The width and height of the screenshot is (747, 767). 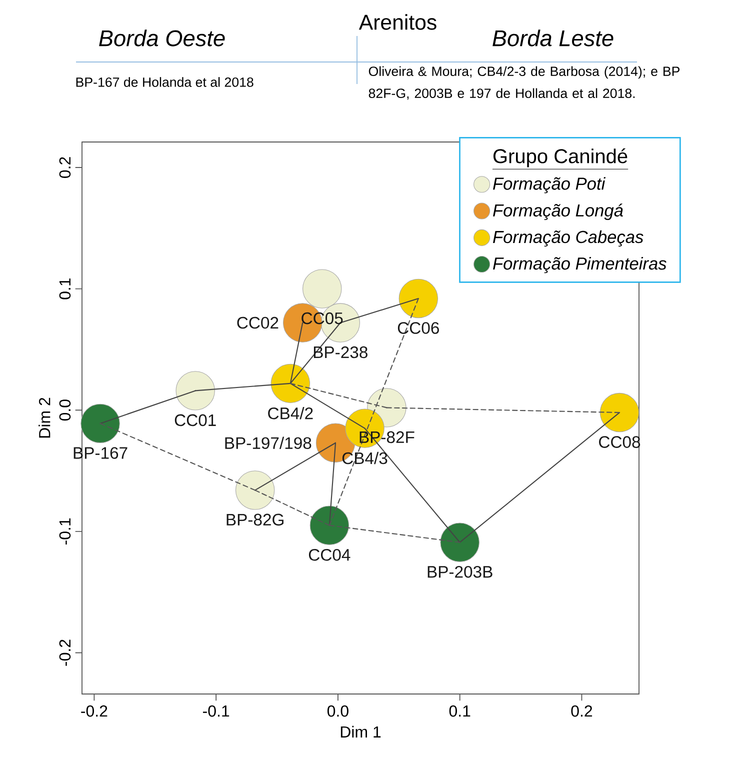 What do you see at coordinates (65, 531) in the screenshot?
I see `y-tick-label: -0.1` at bounding box center [65, 531].